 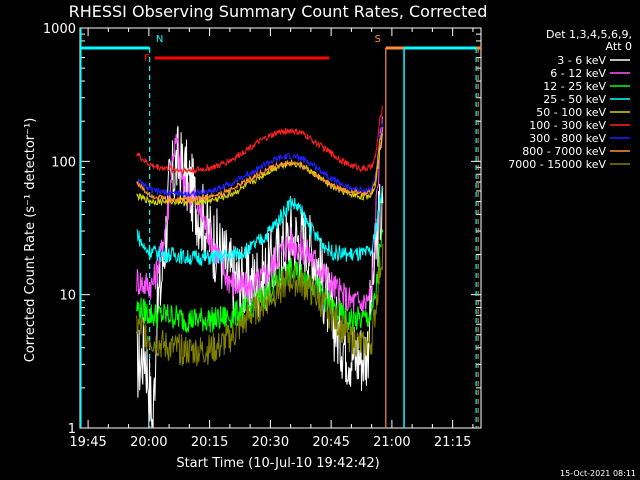 I want to click on legend-header-line: Att 0, so click(x=619, y=46).